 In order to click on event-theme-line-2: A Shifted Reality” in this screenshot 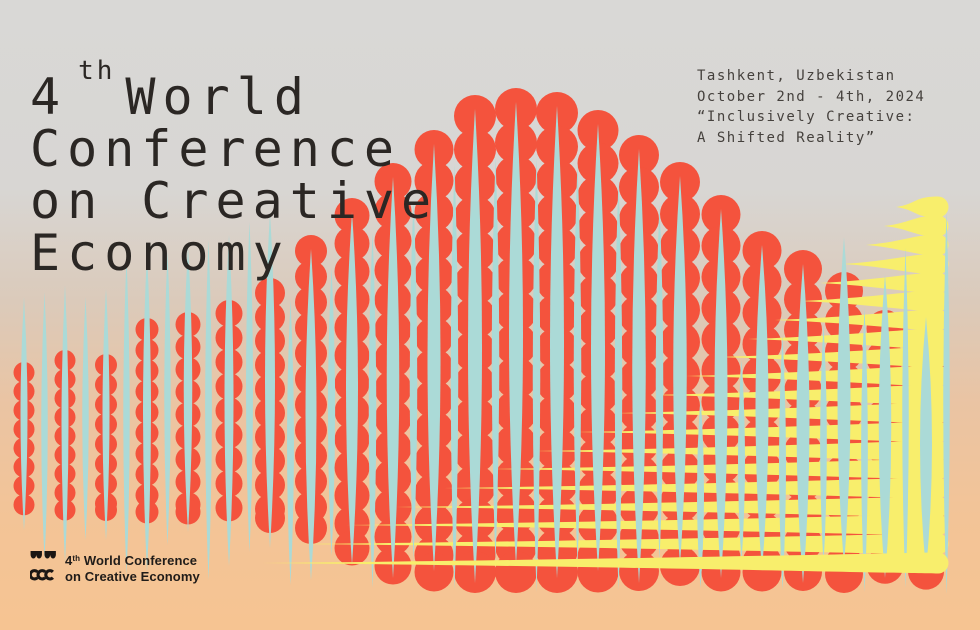, I will do `click(786, 137)`.